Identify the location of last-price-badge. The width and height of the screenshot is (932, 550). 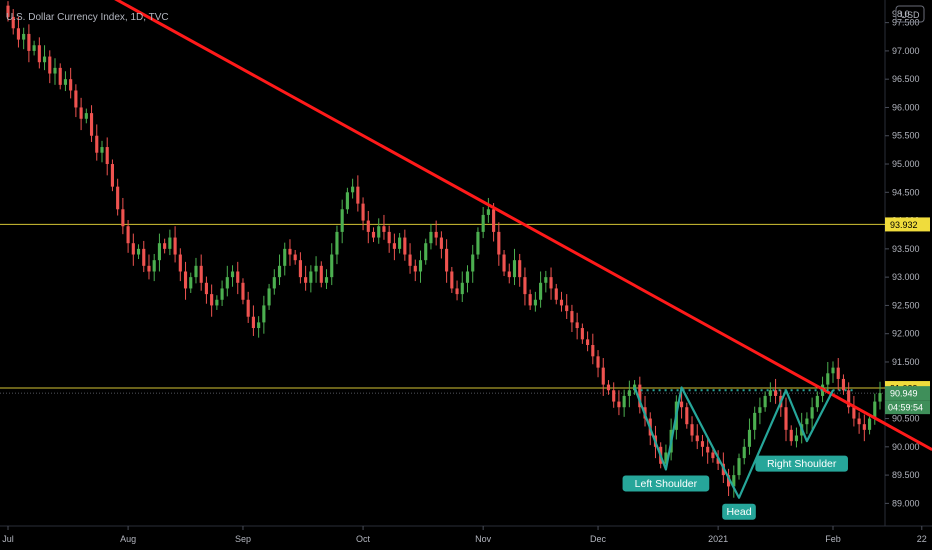
(907, 393).